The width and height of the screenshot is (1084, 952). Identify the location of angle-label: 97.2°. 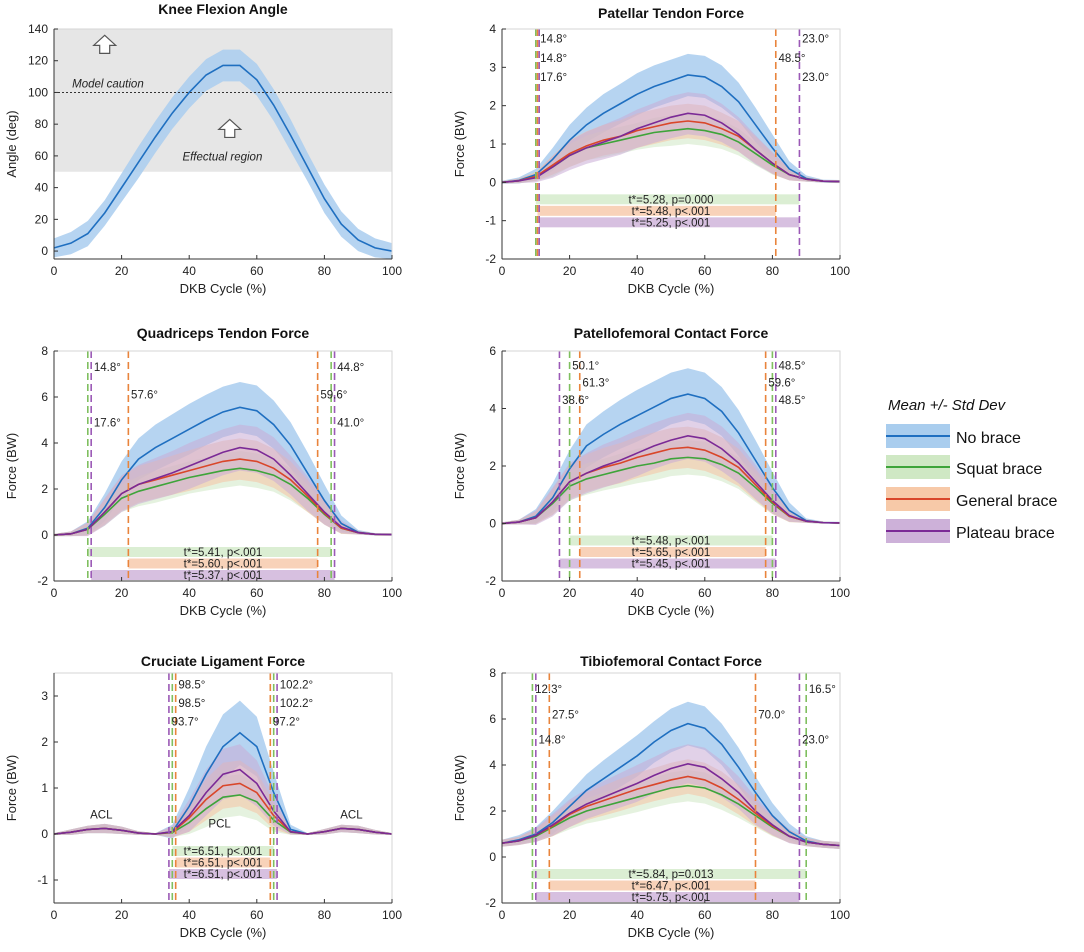
(286, 722).